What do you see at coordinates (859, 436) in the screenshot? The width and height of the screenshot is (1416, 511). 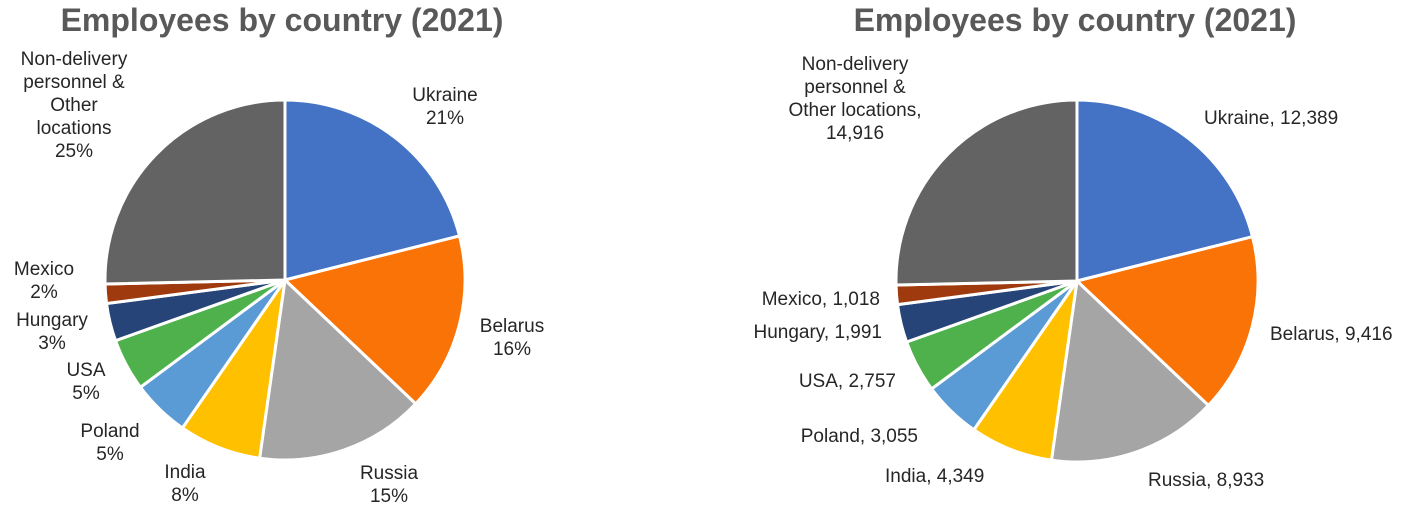 I see `data-label-poland: Poland, 3,055` at bounding box center [859, 436].